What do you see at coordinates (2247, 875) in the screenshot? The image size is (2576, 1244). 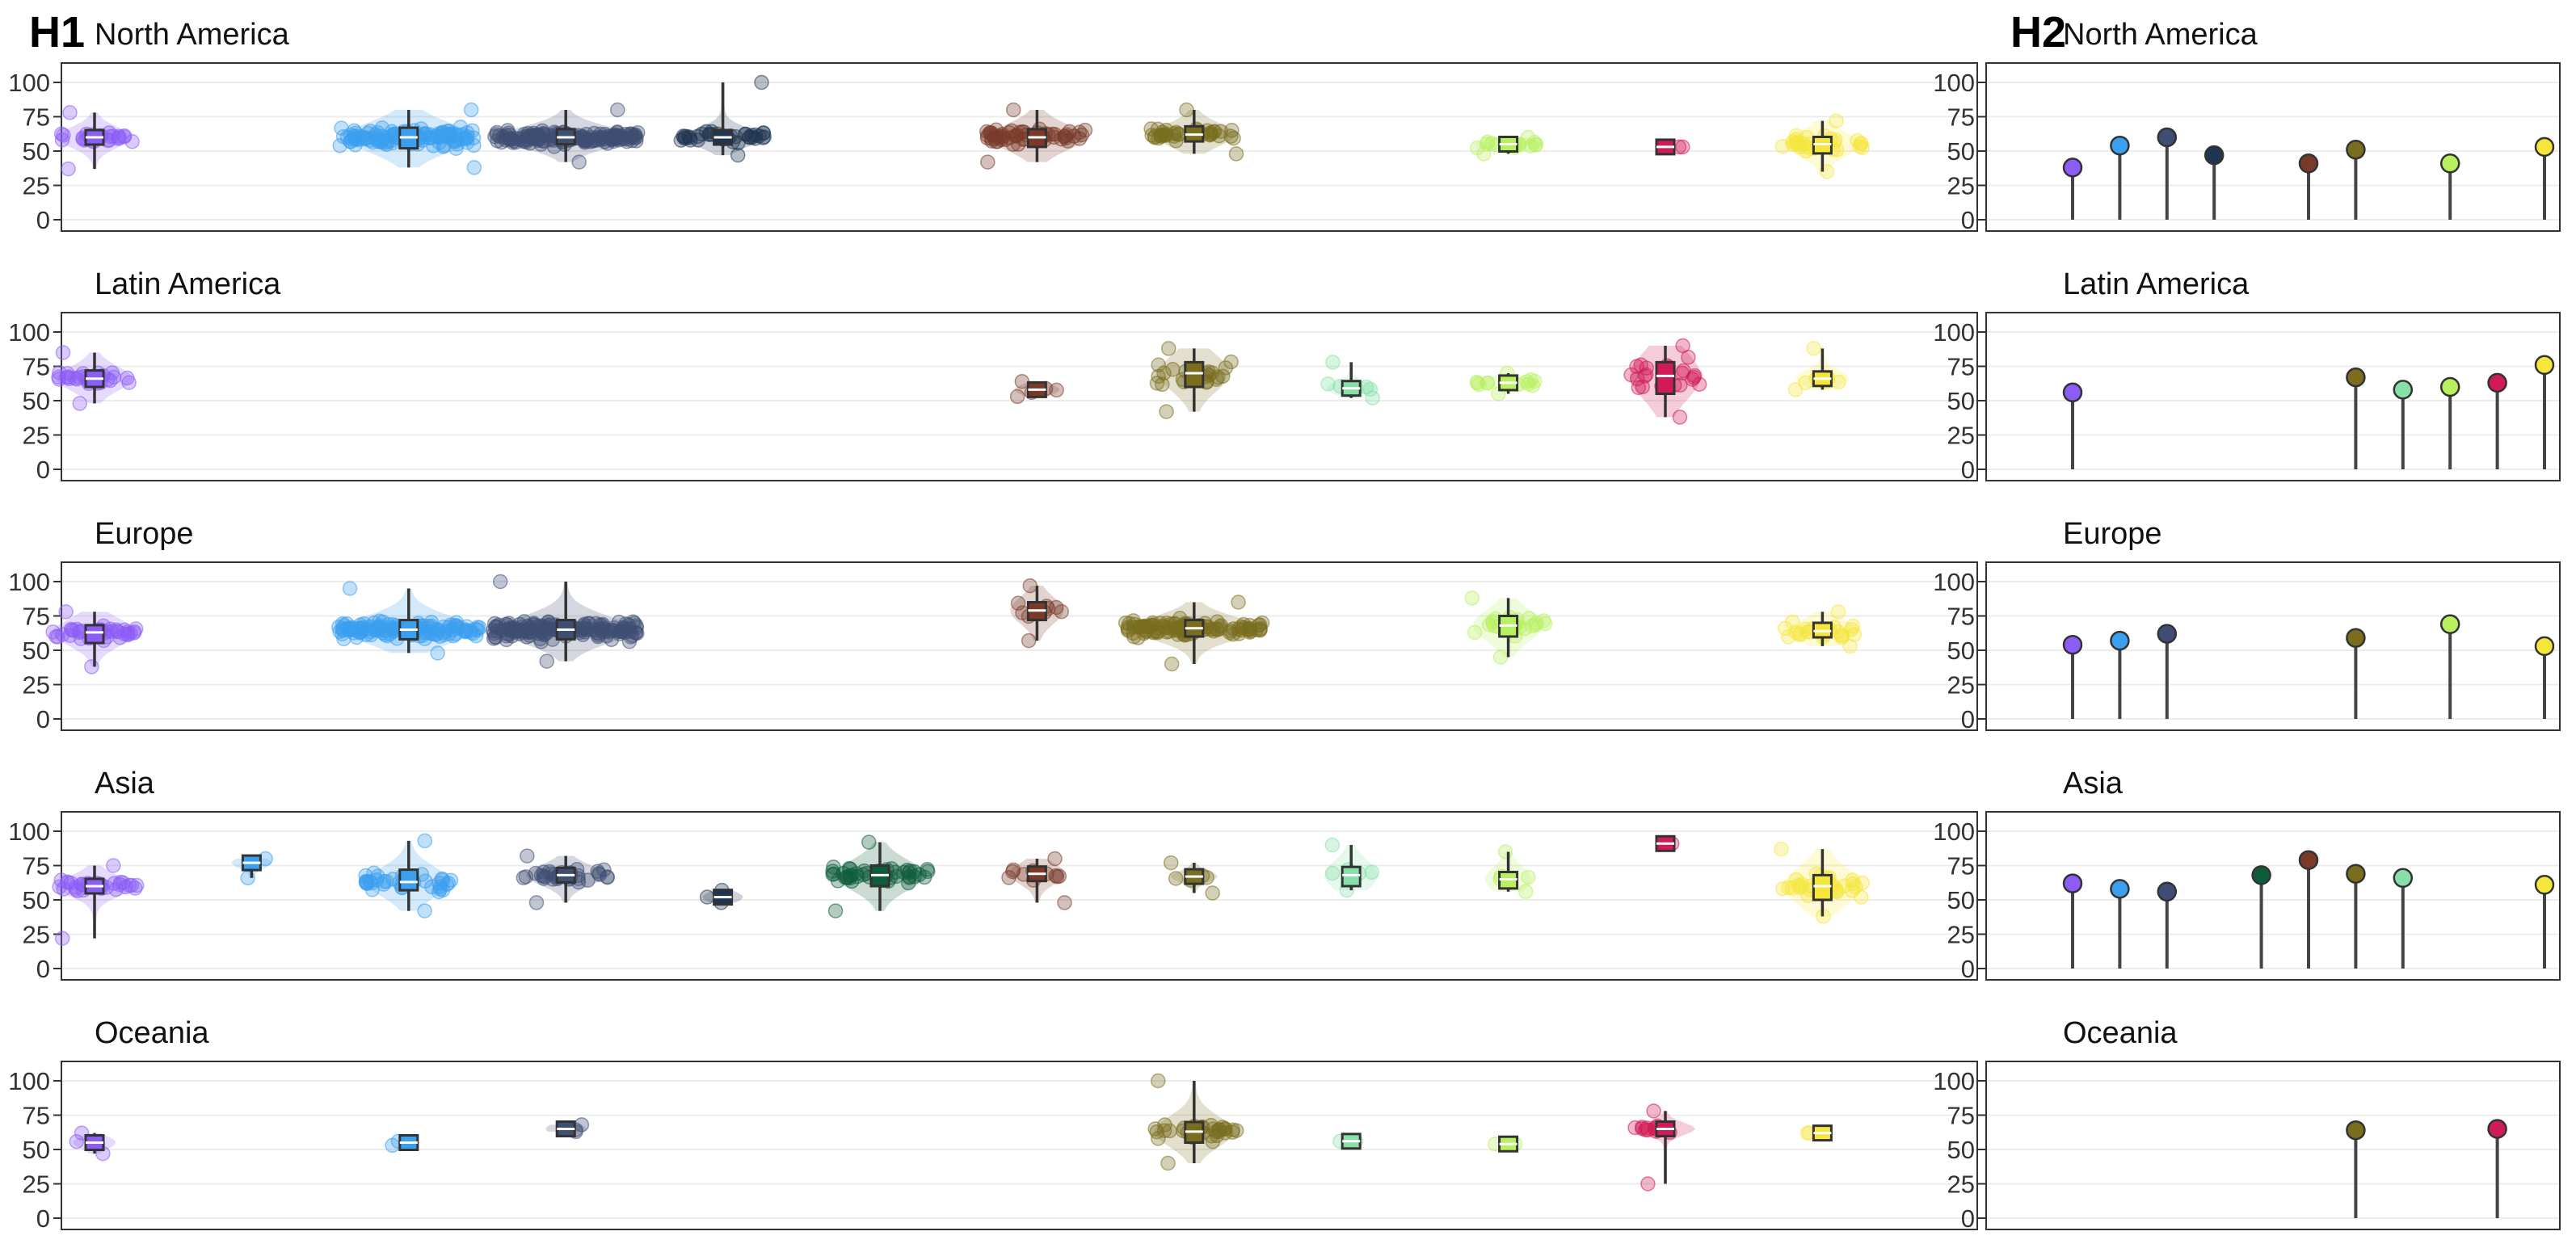 I see `facet-panel-right-3: Asia 0 25 50 75 100` at bounding box center [2247, 875].